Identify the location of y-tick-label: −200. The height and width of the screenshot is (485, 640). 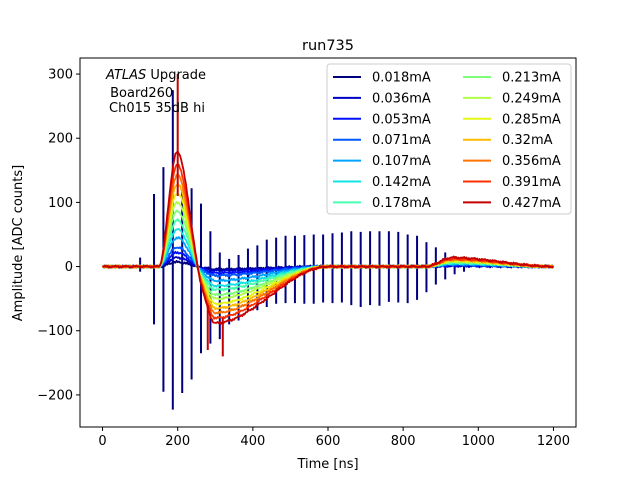
(55, 395).